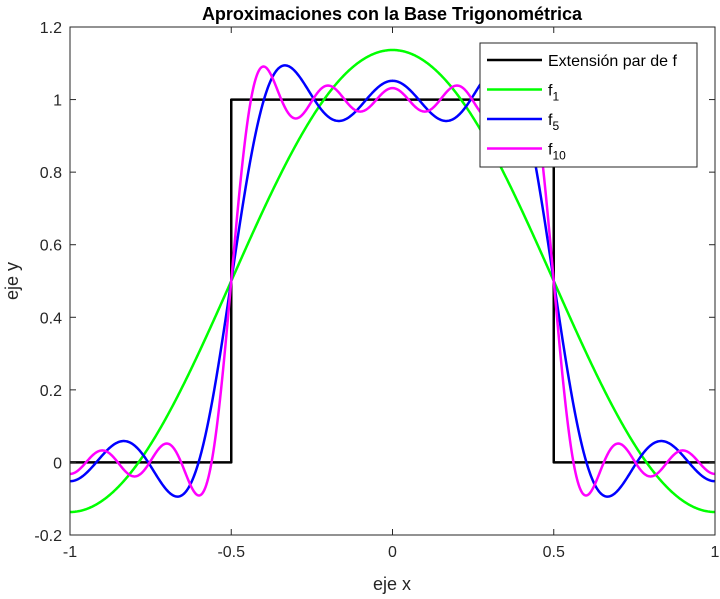  I want to click on y-tick-label: 0.8, so click(51, 173).